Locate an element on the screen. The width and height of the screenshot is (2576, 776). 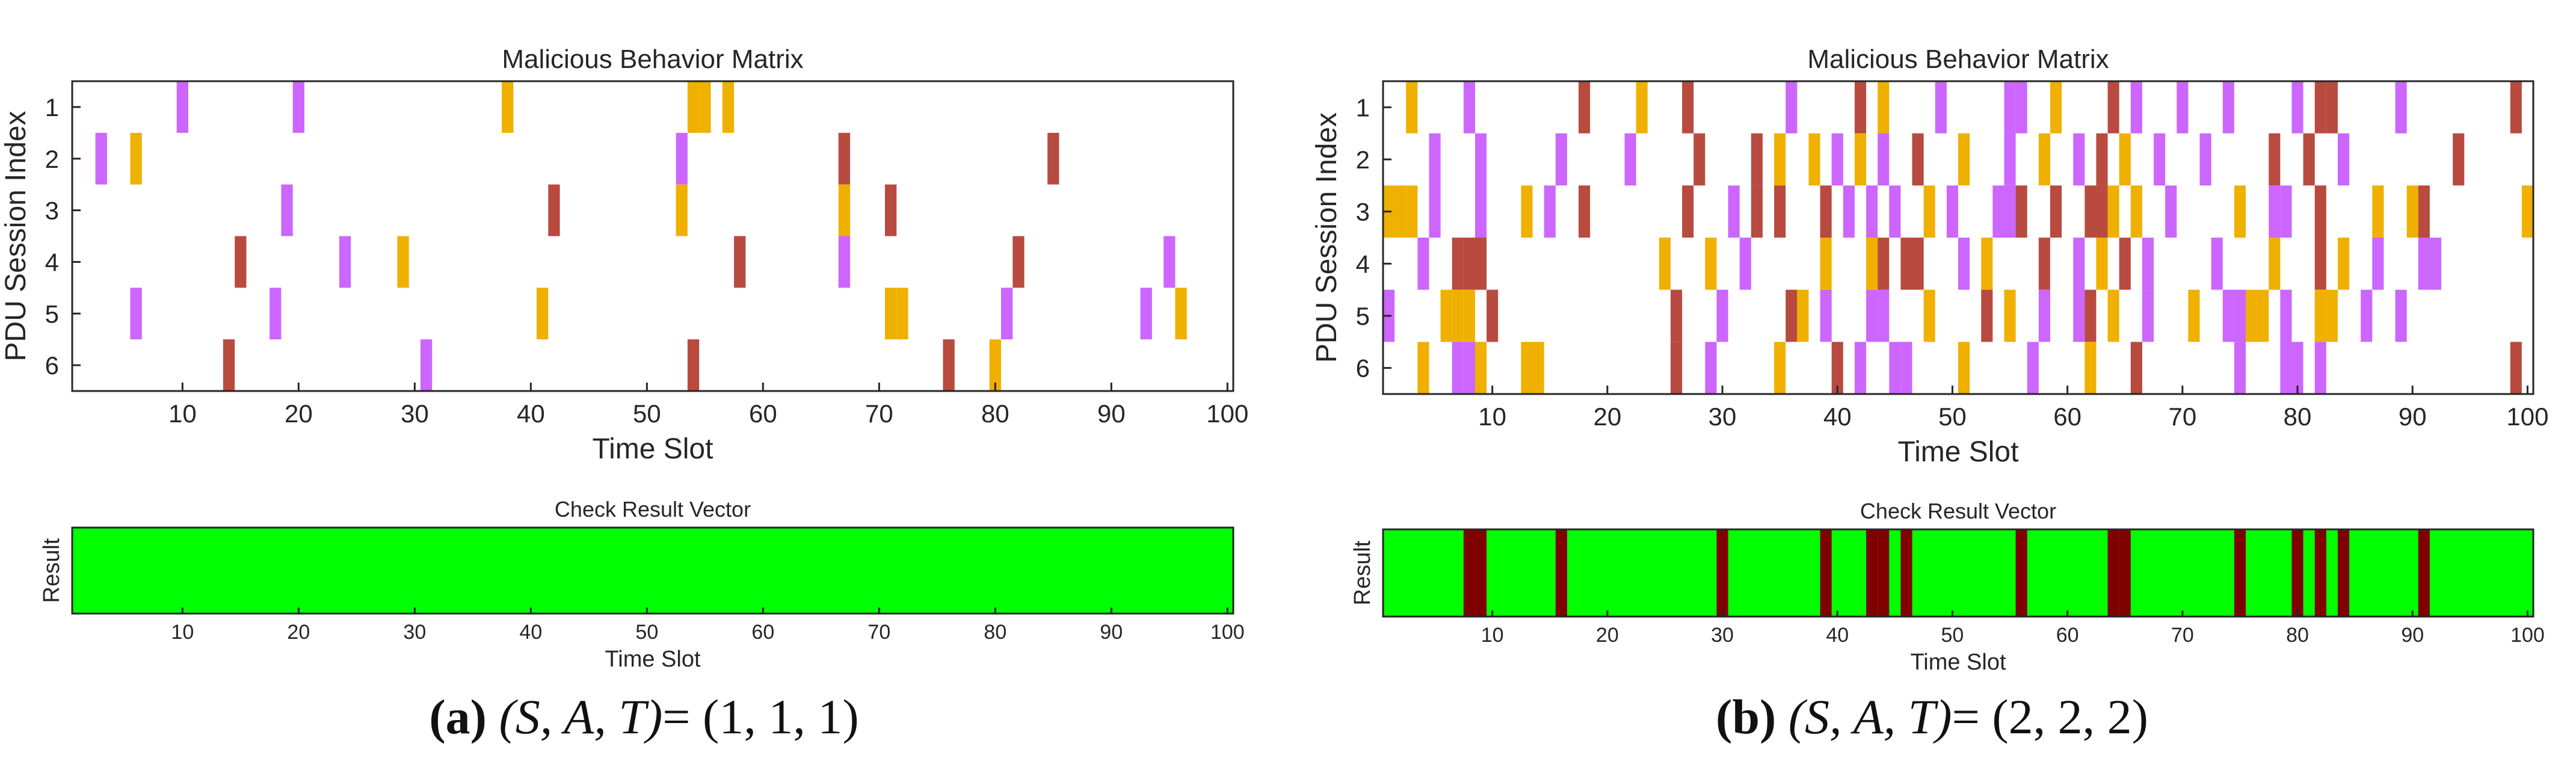
panel-a-cell-r5-t18 is located at coordinates (276, 314).